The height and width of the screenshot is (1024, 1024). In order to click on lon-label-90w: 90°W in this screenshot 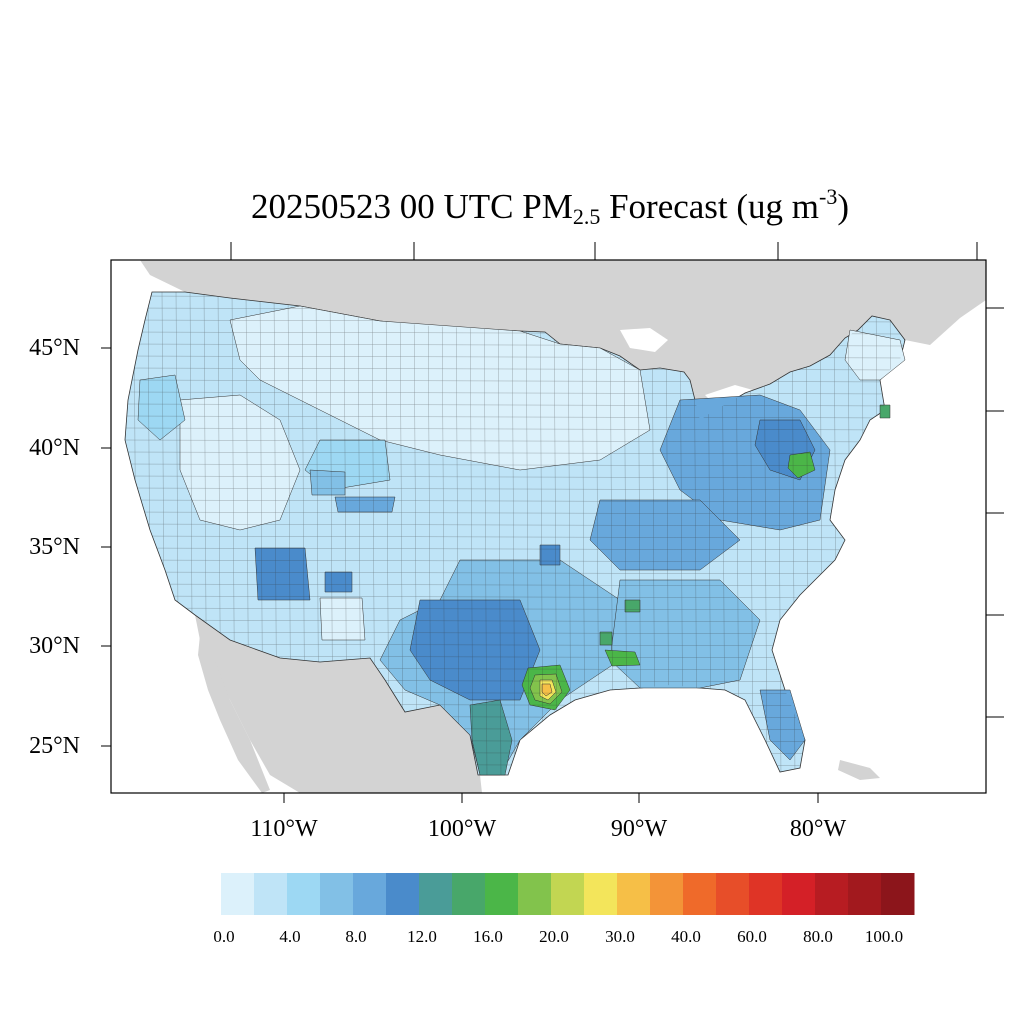, I will do `click(639, 829)`.